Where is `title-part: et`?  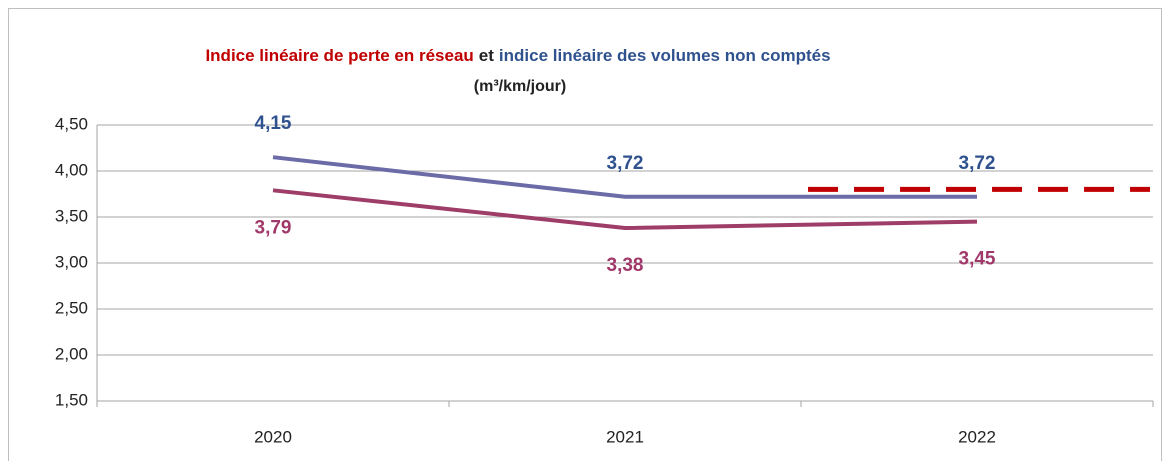 title-part: et is located at coordinates (486, 55).